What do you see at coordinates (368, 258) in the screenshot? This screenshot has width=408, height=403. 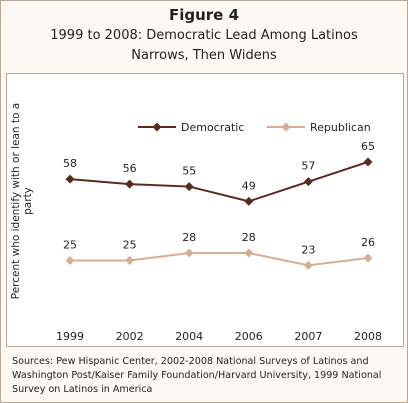 I see `point-republican-2008` at bounding box center [368, 258].